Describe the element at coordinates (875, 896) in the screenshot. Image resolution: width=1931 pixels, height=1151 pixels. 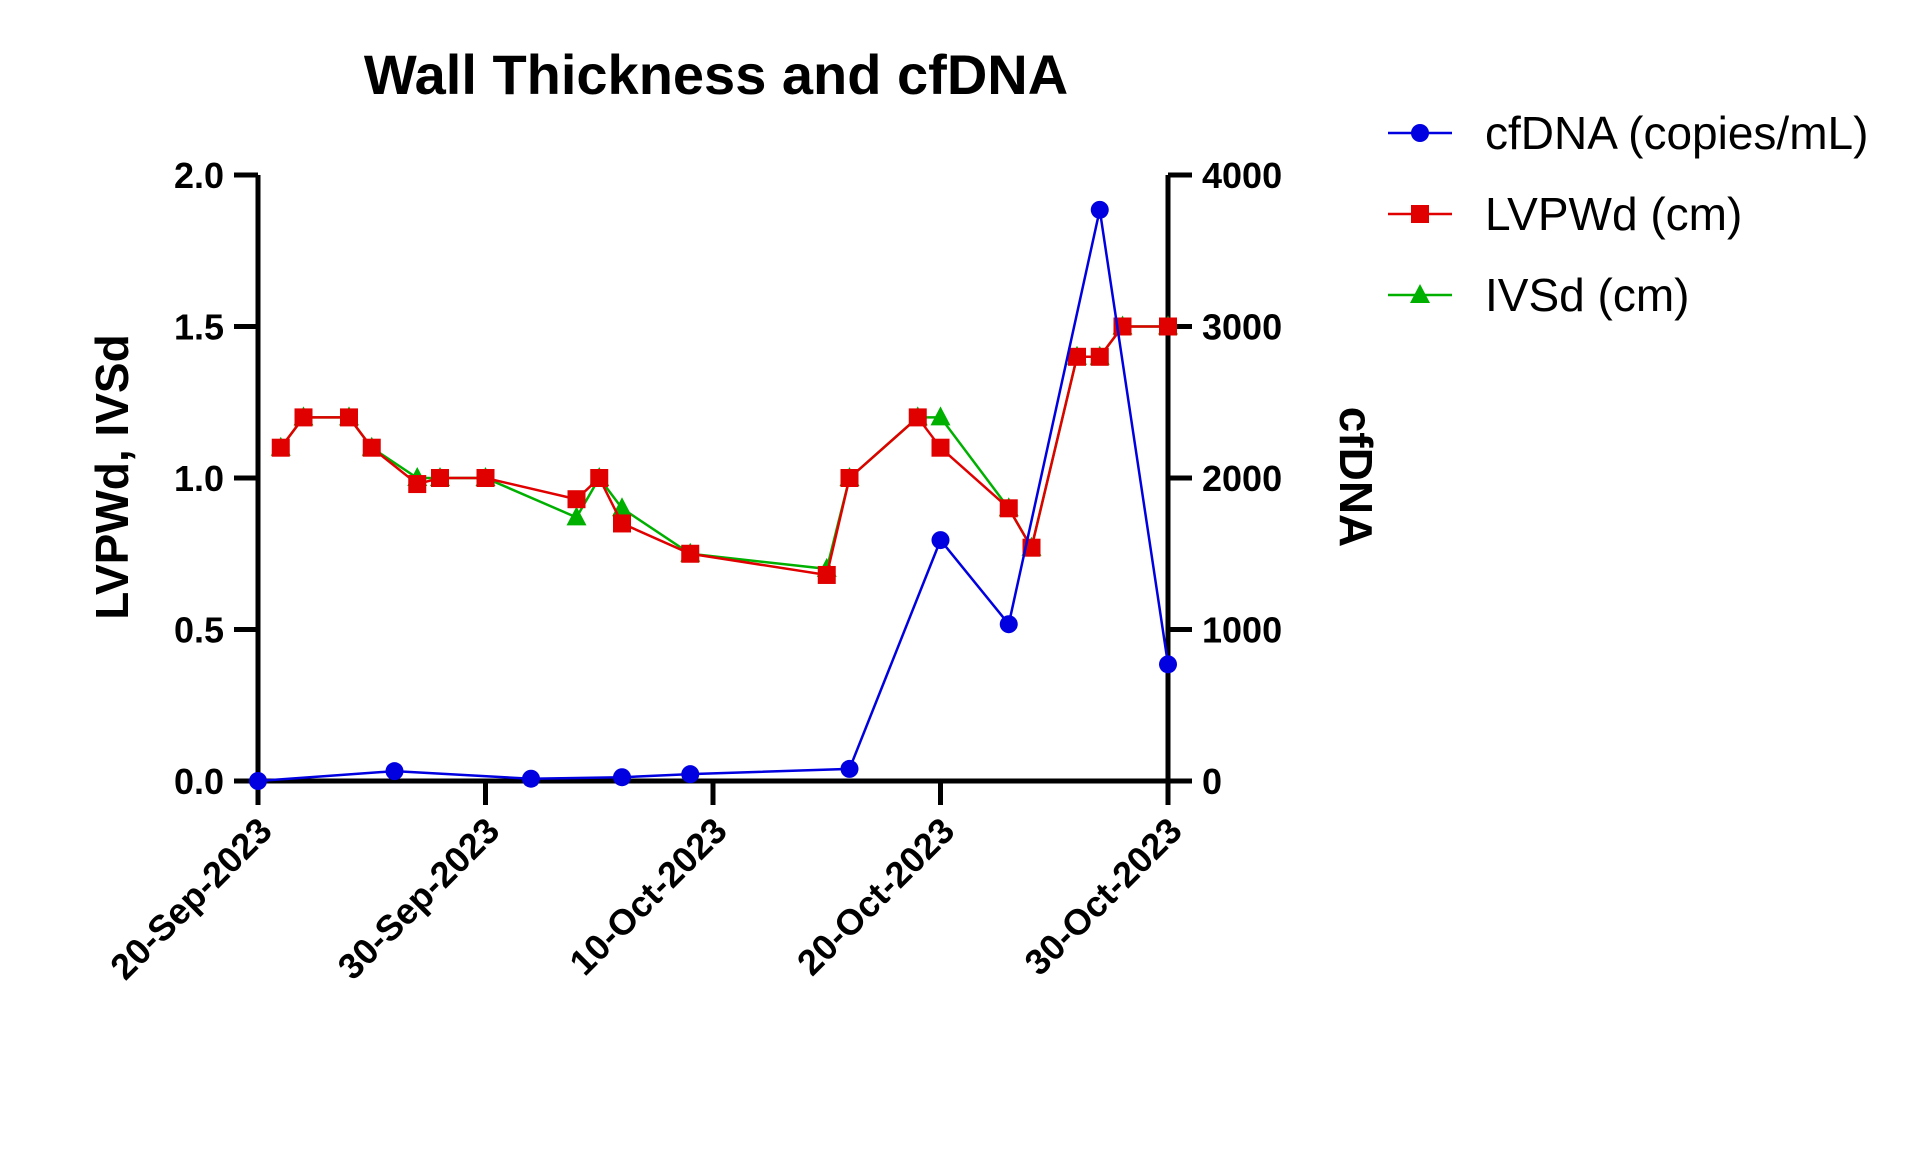
I see `x-tick-label: 20-Oct-2023` at that location.